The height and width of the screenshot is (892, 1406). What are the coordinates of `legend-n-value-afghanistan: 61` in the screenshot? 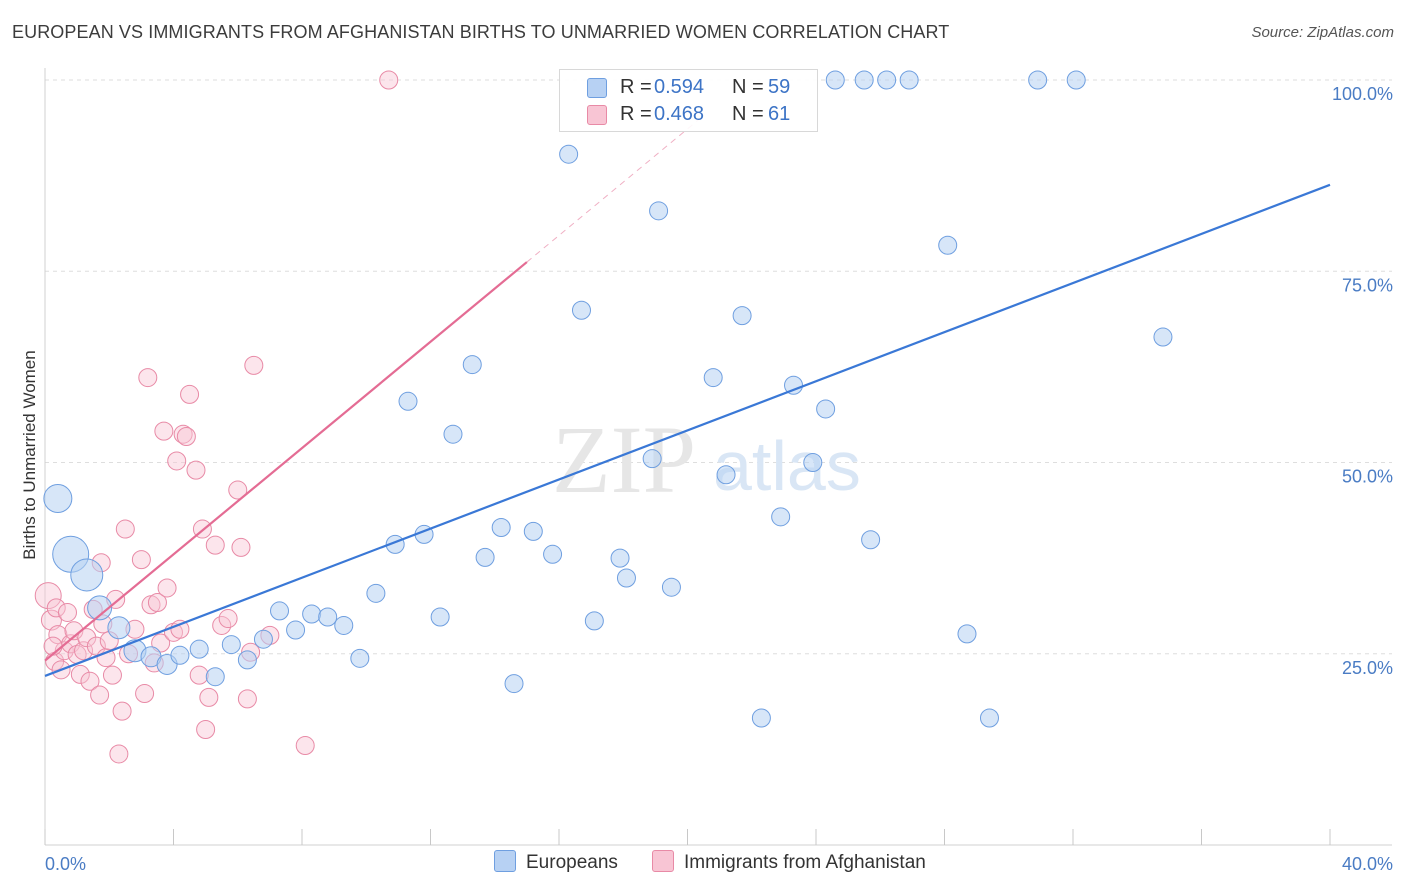 It's located at (779, 114).